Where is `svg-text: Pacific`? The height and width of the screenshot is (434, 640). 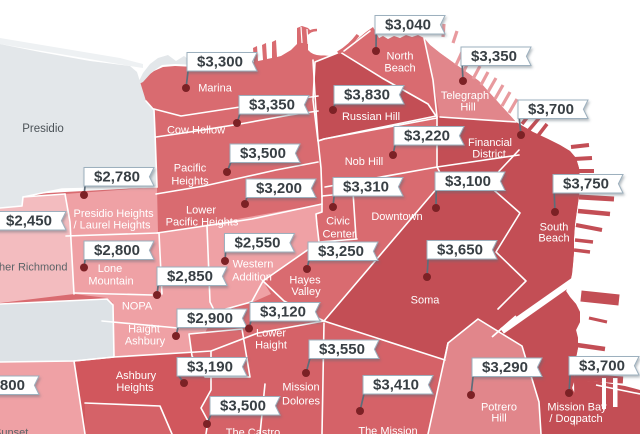 svg-text: Pacific is located at coordinates (190, 169).